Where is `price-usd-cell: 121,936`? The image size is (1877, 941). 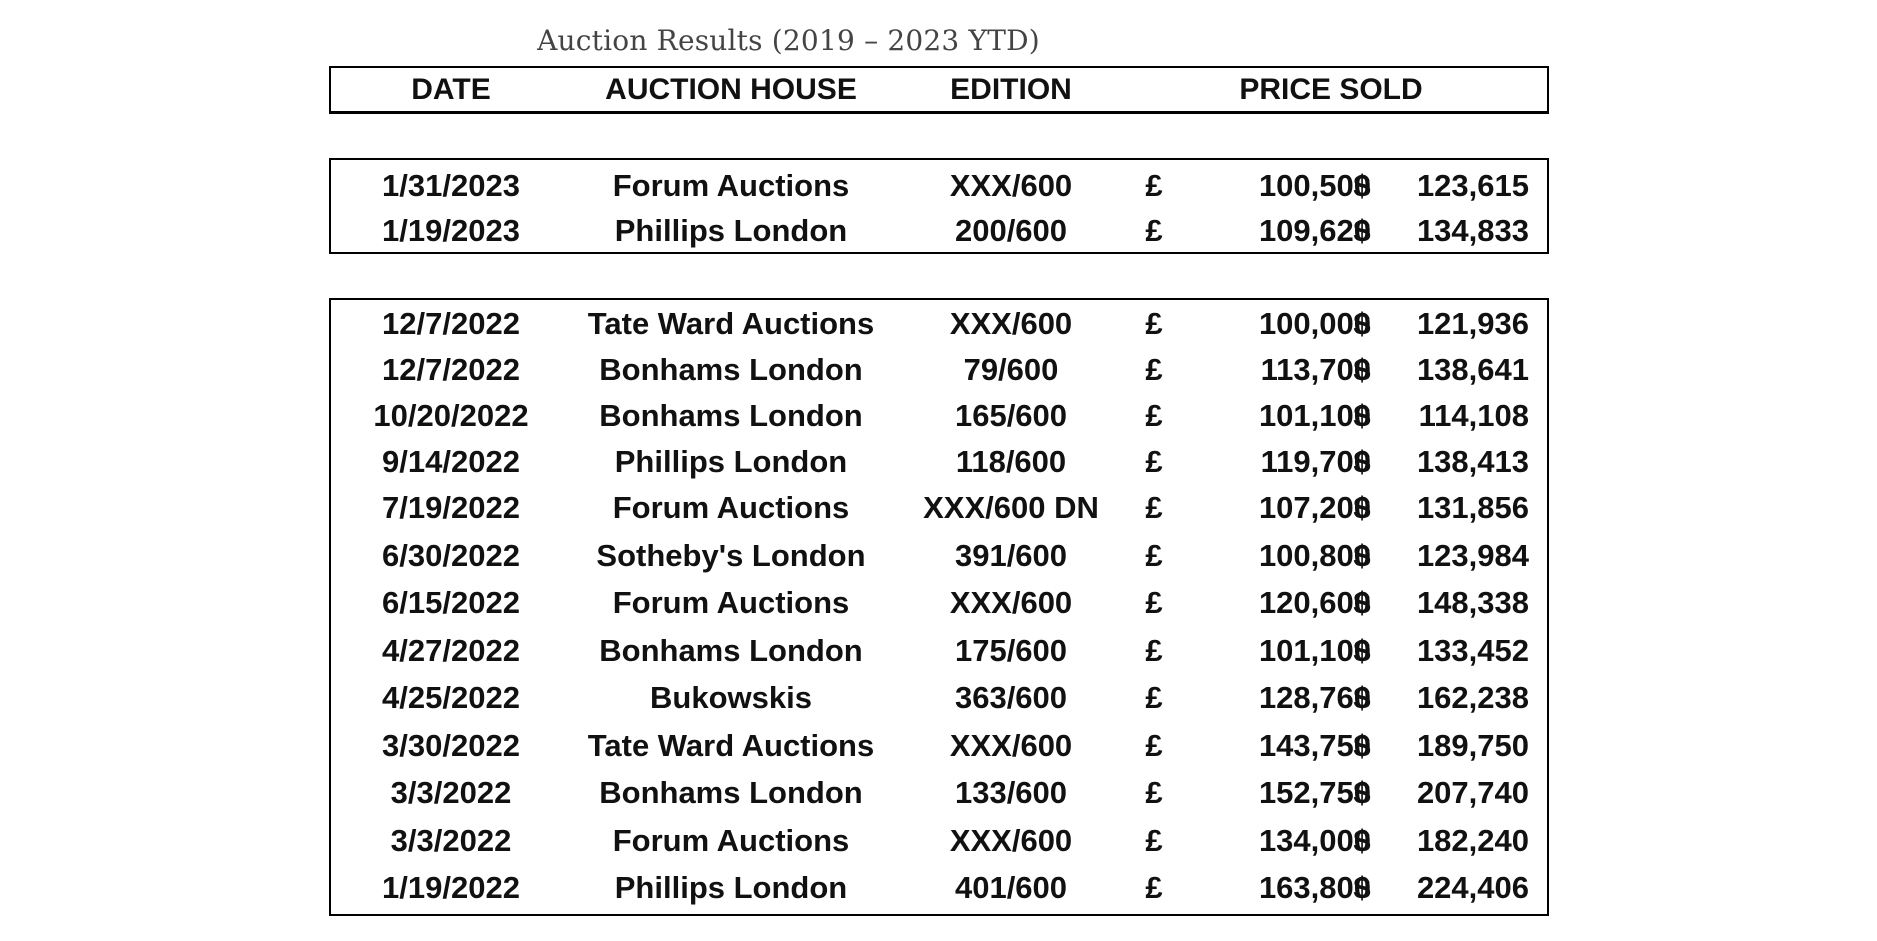
price-usd-cell: 121,936 is located at coordinates (1472, 323).